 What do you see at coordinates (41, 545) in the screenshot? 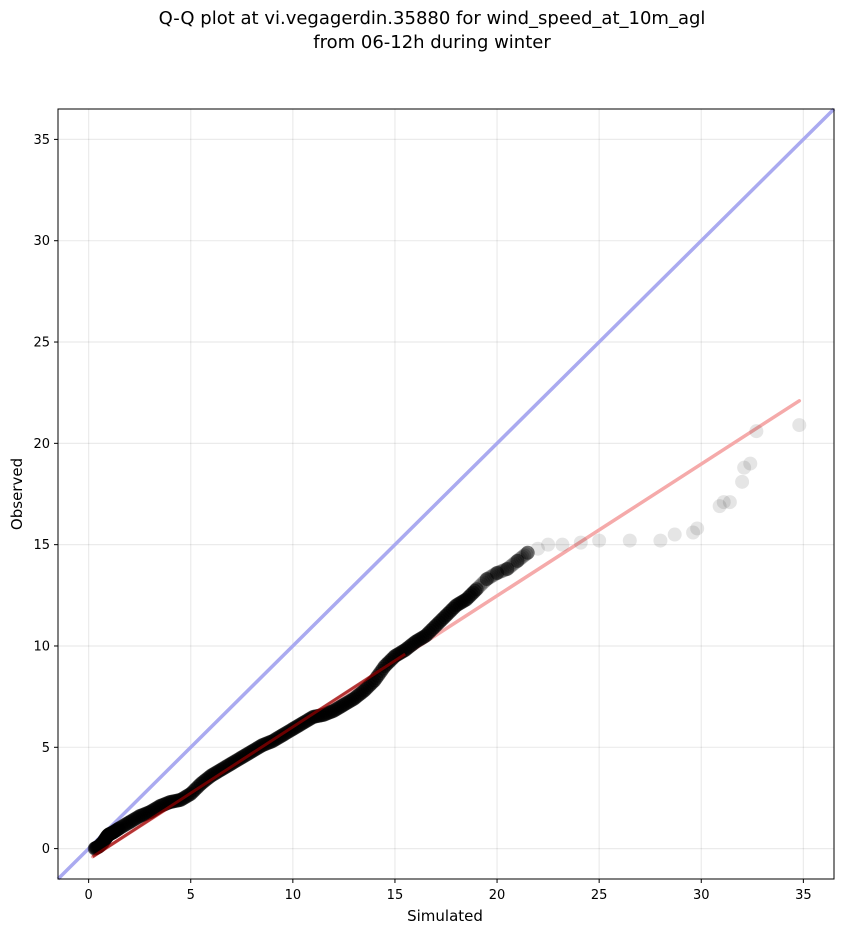
I see `y-tick-label-15: 15` at bounding box center [41, 545].